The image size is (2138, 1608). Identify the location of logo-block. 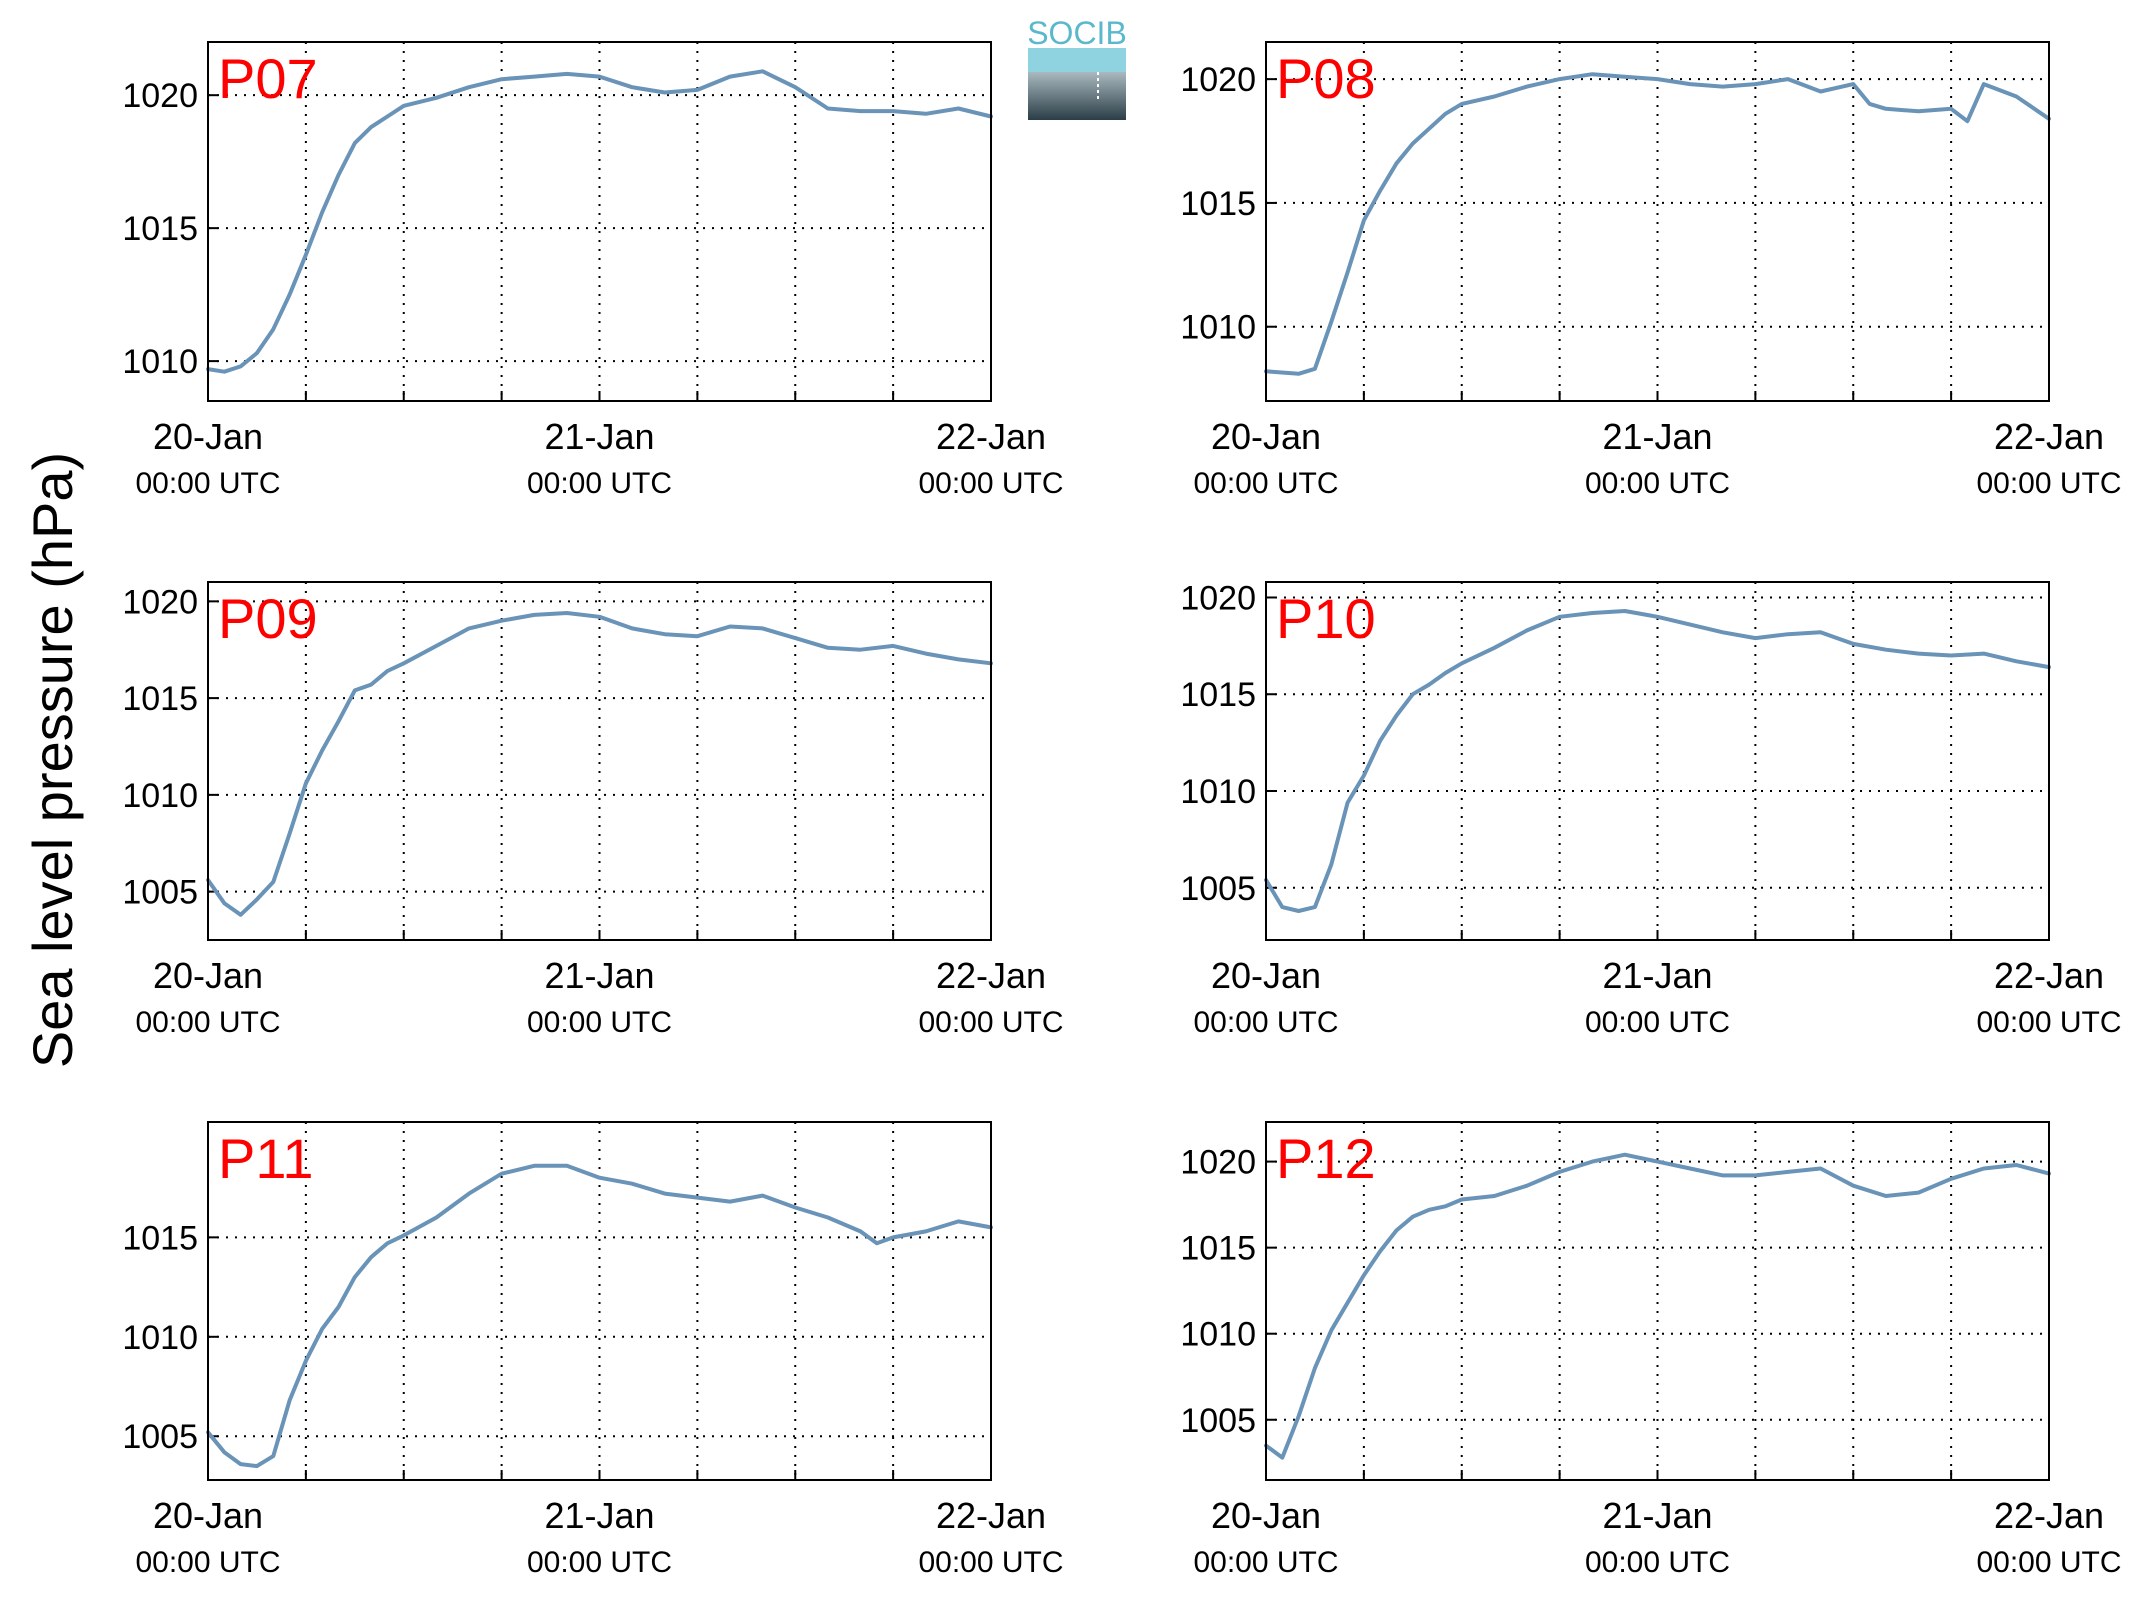
(1077, 96).